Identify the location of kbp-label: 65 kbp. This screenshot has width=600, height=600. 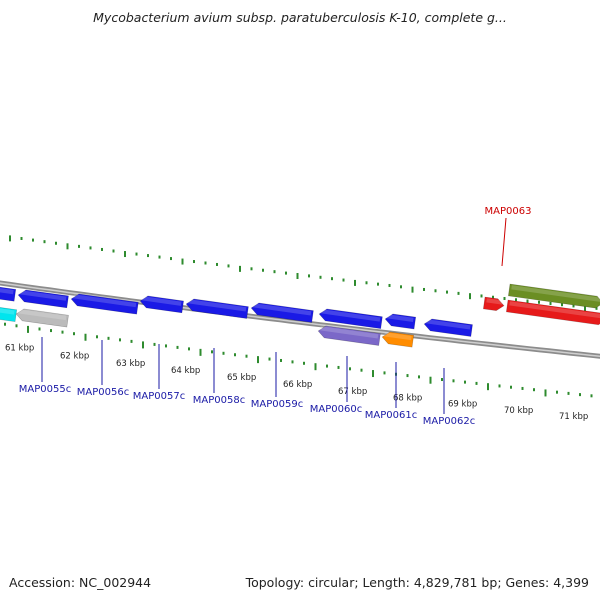
(241, 378).